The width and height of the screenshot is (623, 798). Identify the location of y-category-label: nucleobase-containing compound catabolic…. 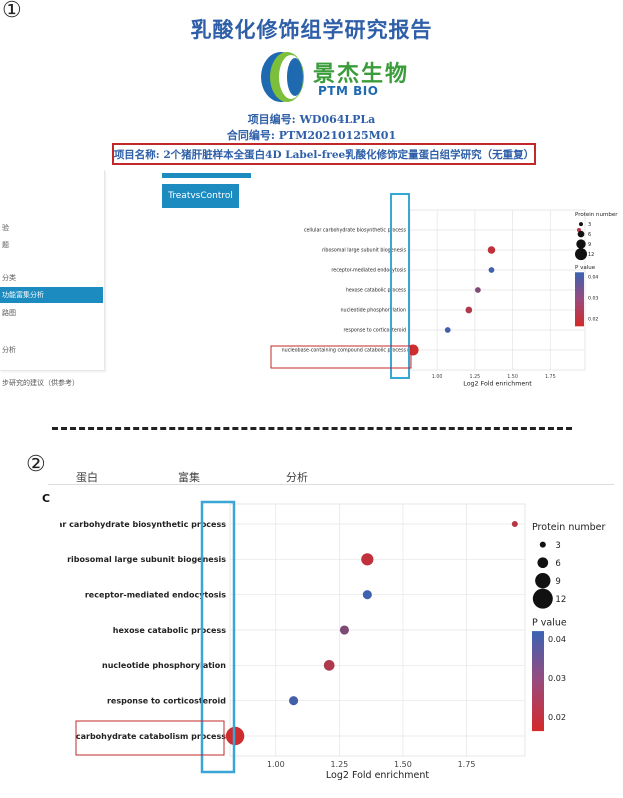
(344, 351).